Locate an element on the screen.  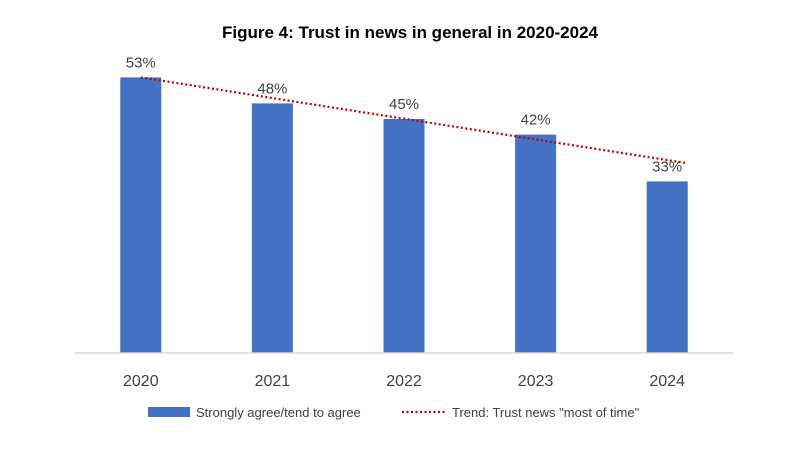
bar-2024 is located at coordinates (667, 267).